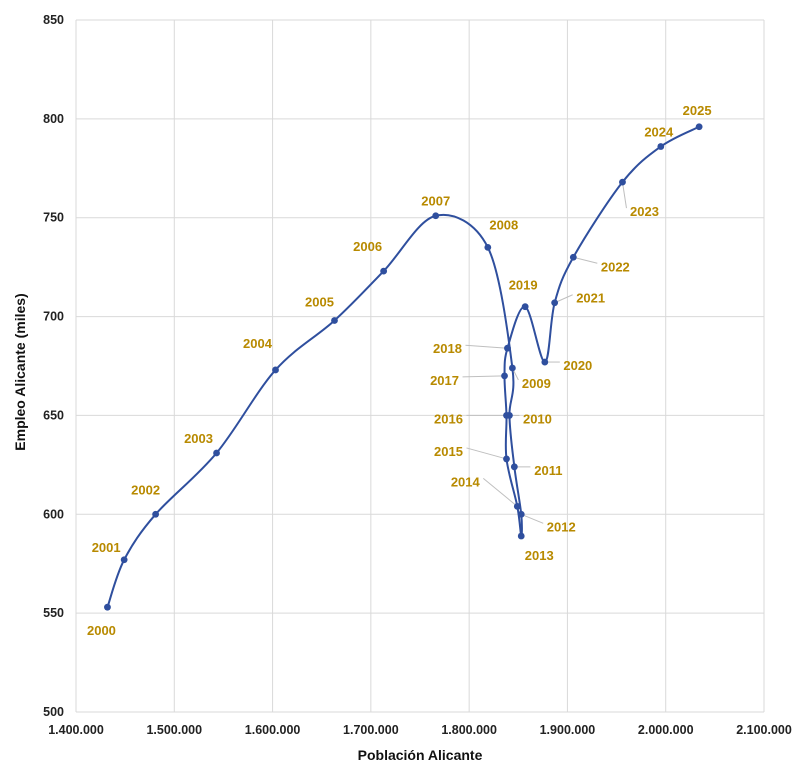 The height and width of the screenshot is (765, 801). I want to click on data-point-2006, so click(384, 271).